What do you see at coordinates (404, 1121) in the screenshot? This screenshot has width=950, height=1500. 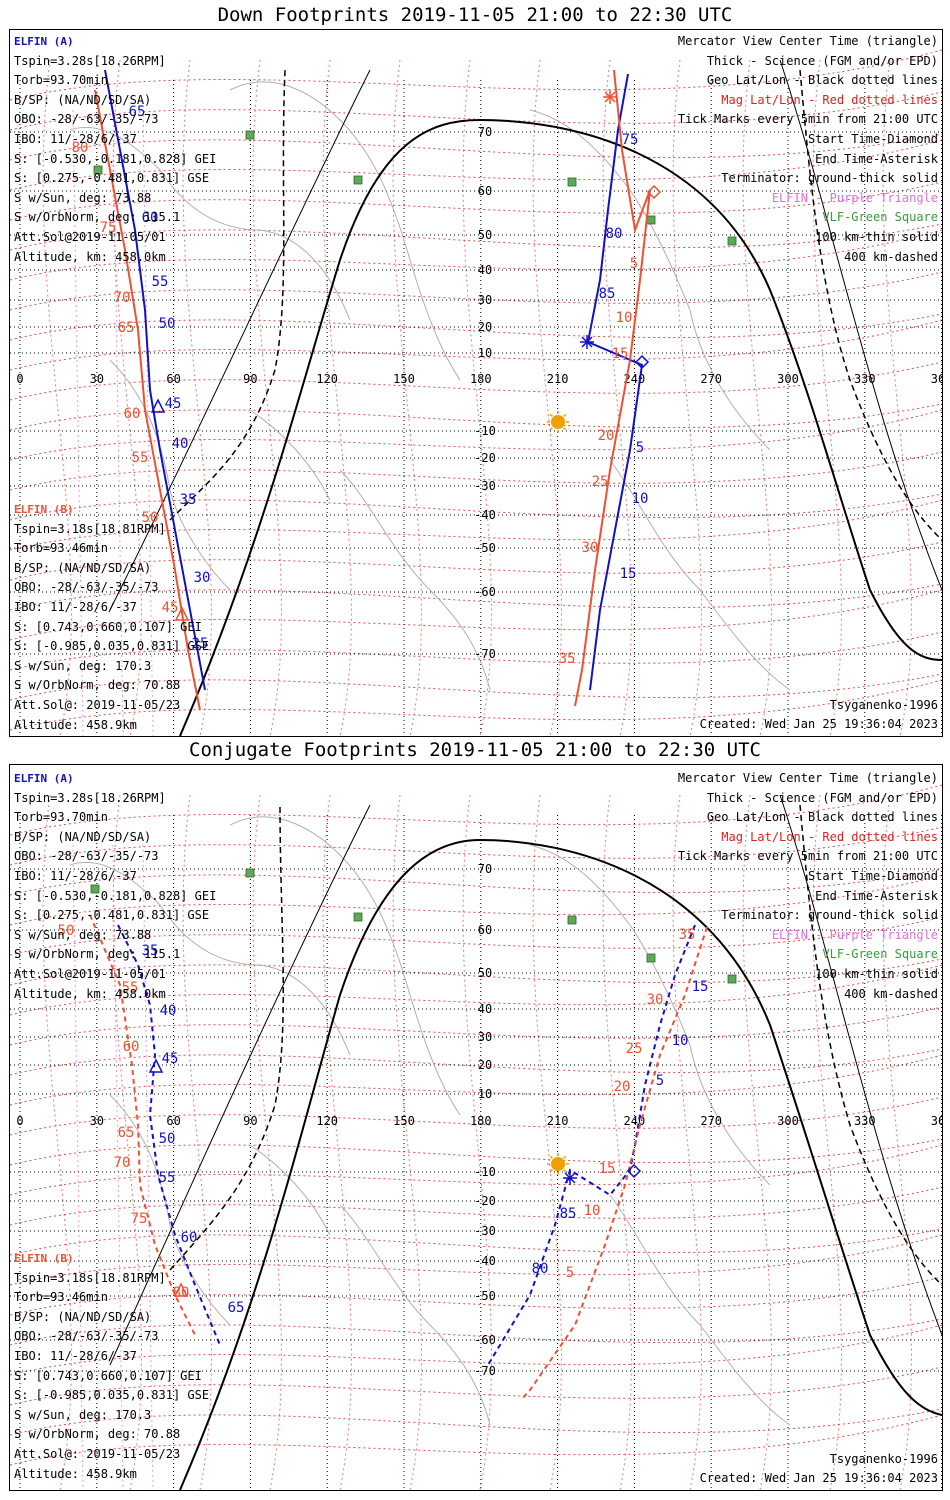 I see `lon-tick-label: 150` at bounding box center [404, 1121].